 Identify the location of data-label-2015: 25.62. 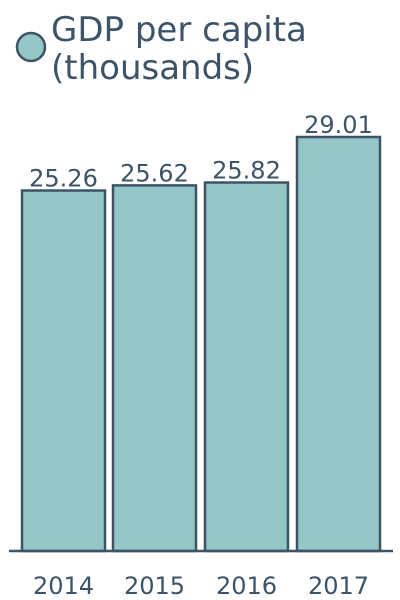
(154, 173).